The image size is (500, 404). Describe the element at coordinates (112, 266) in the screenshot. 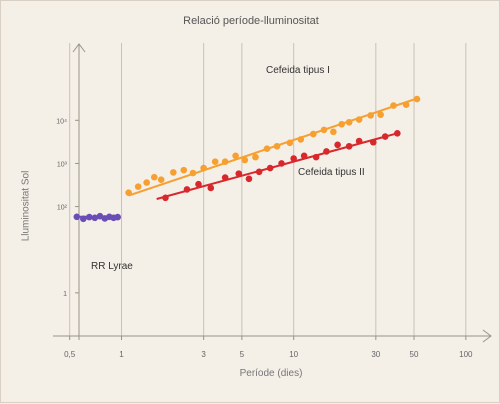

I see `series-label: RR Lyrae` at that location.